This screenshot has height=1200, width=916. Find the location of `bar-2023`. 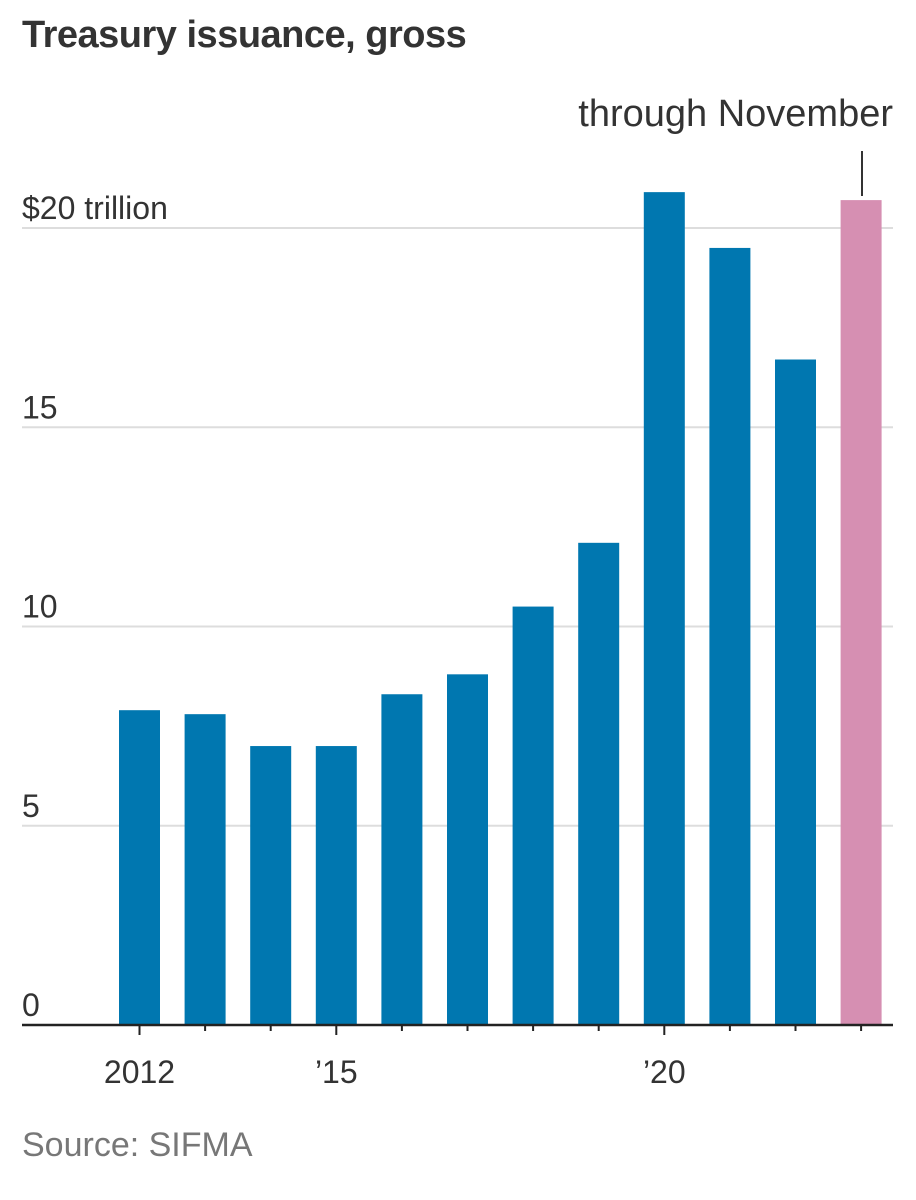

bar-2023 is located at coordinates (861, 613).